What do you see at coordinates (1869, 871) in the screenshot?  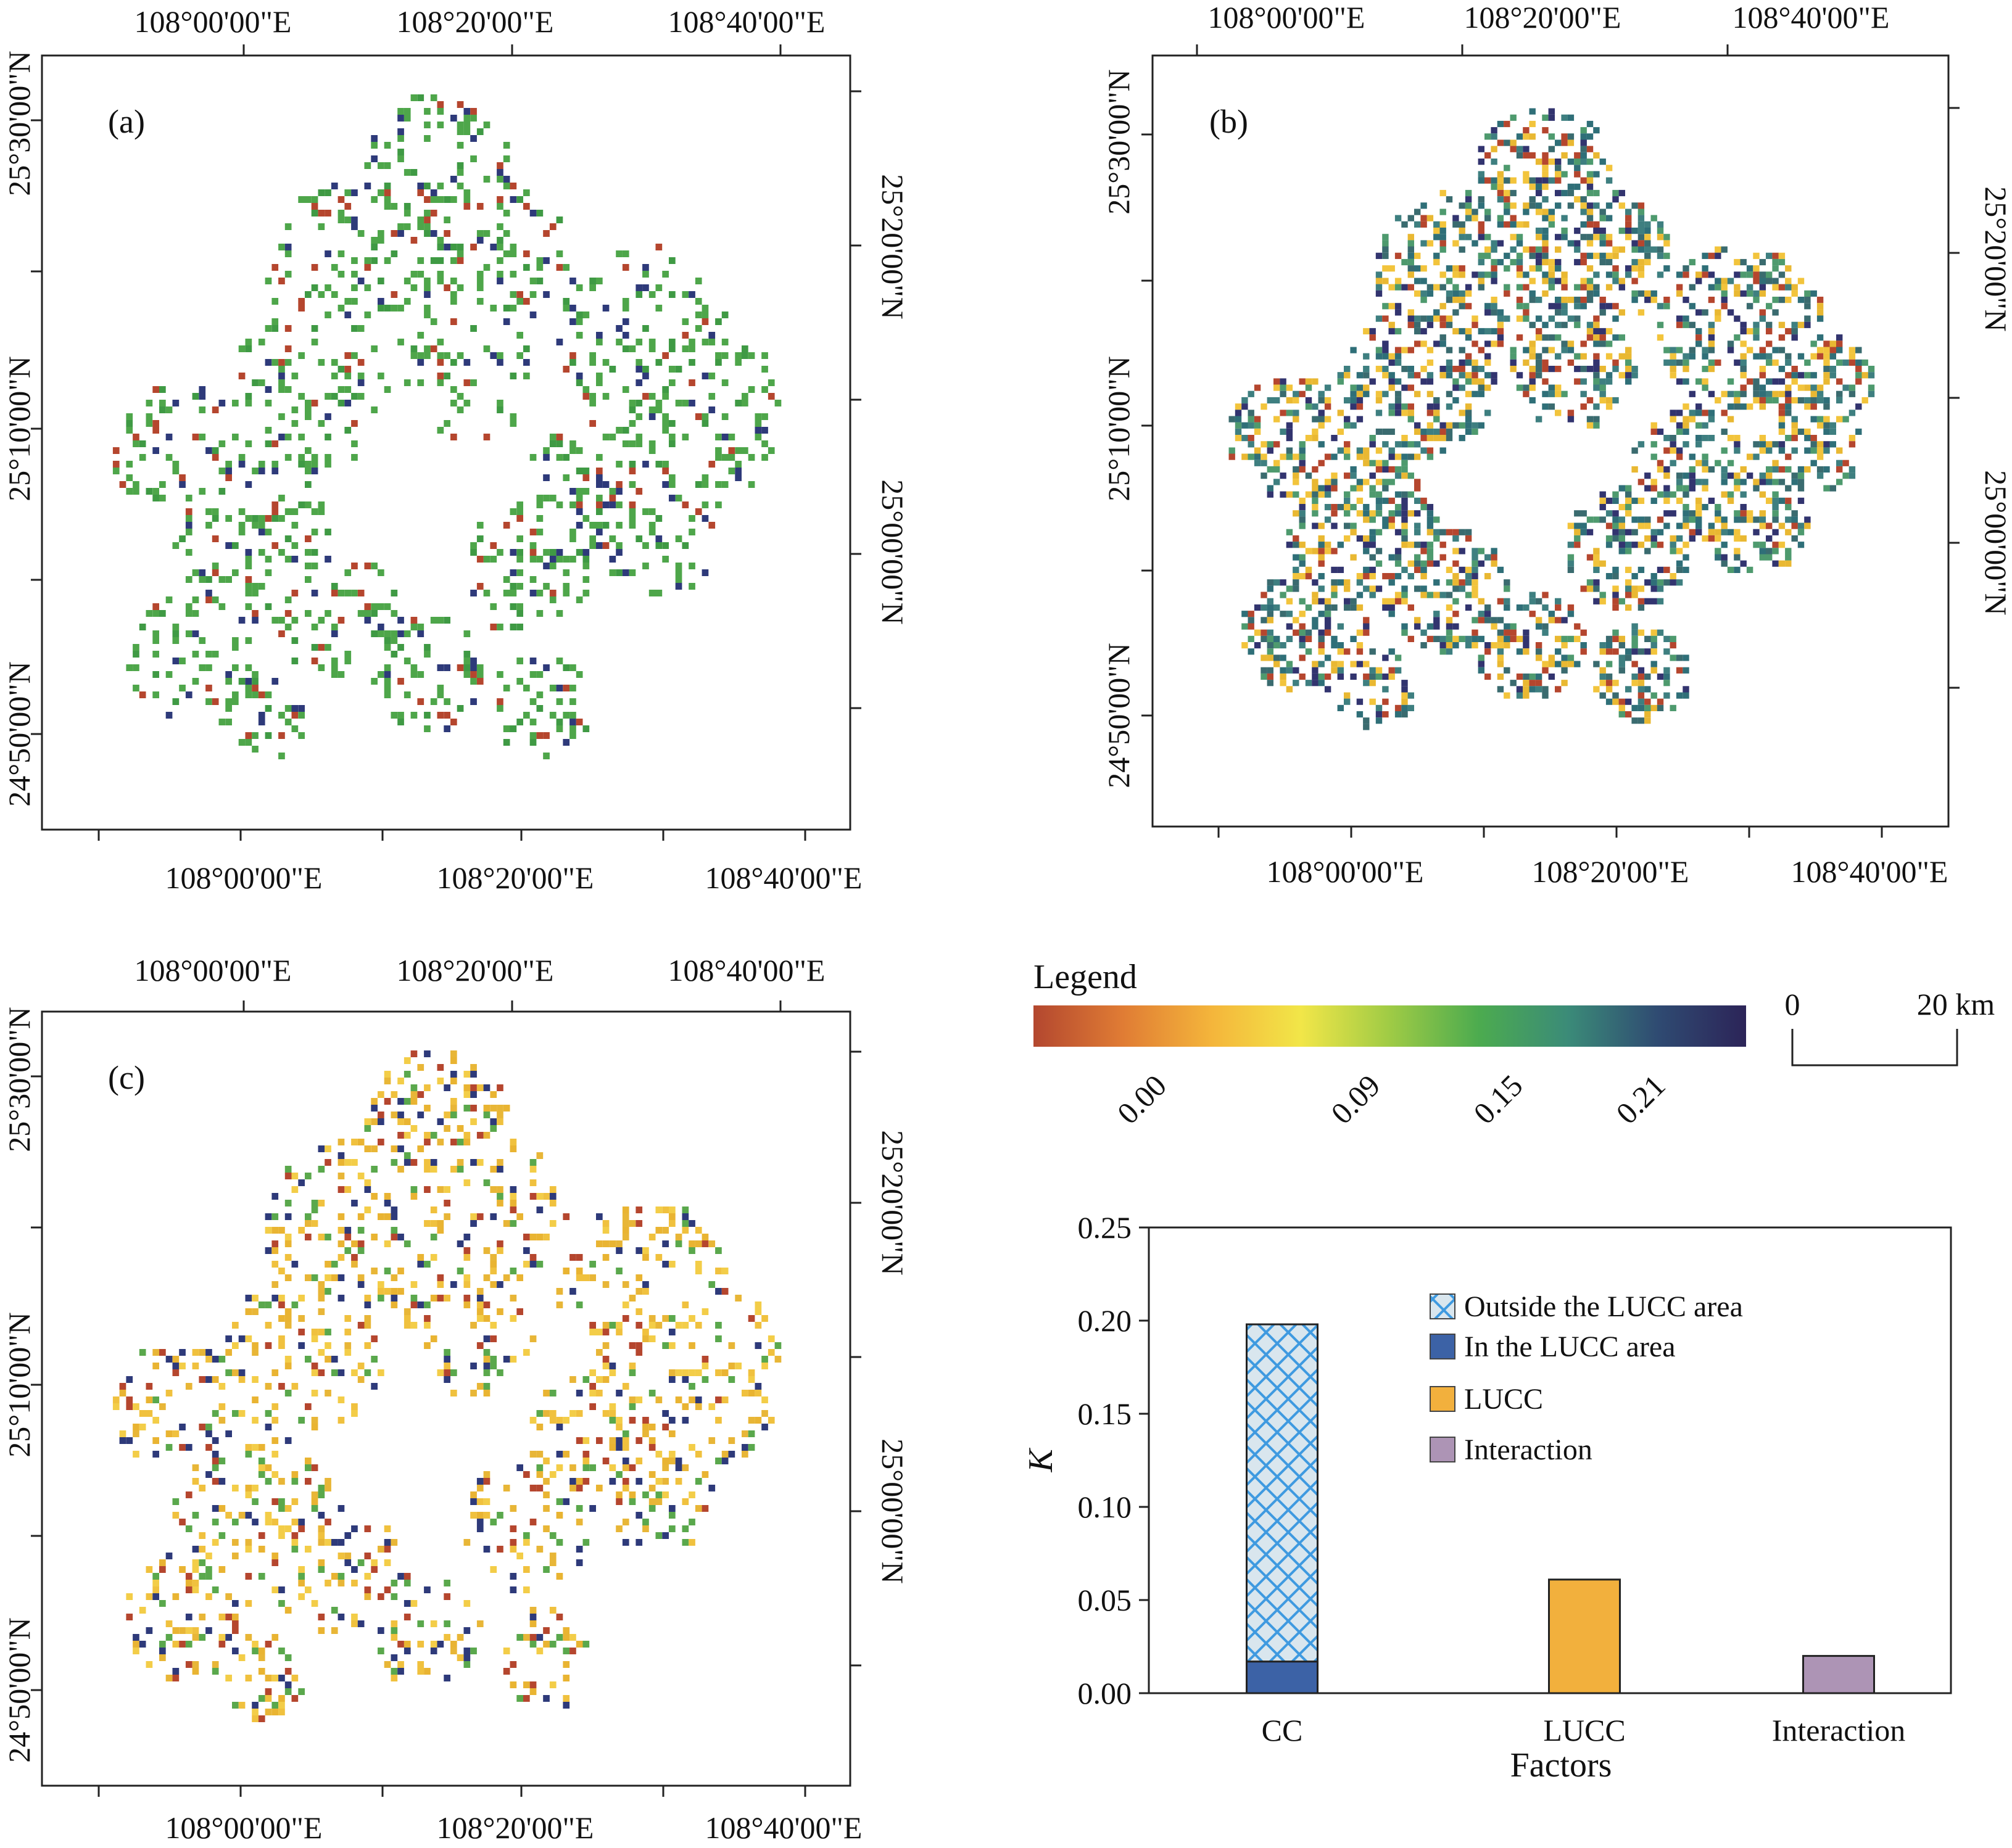 I see `longitude-label: 108°40'00"E` at bounding box center [1869, 871].